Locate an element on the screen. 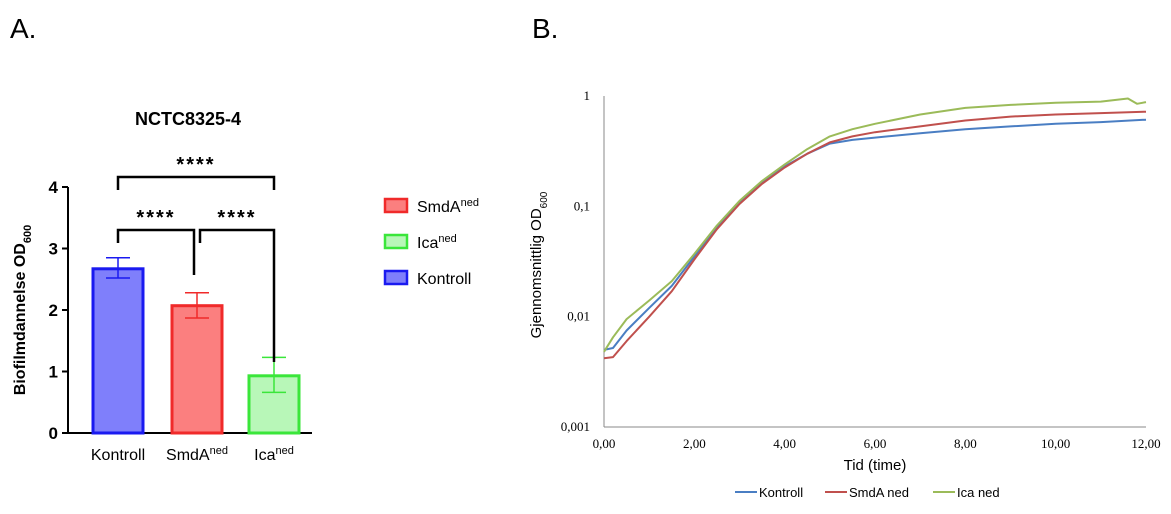 The width and height of the screenshot is (1171, 514). x-axis-label: Tid (time) is located at coordinates (875, 465).